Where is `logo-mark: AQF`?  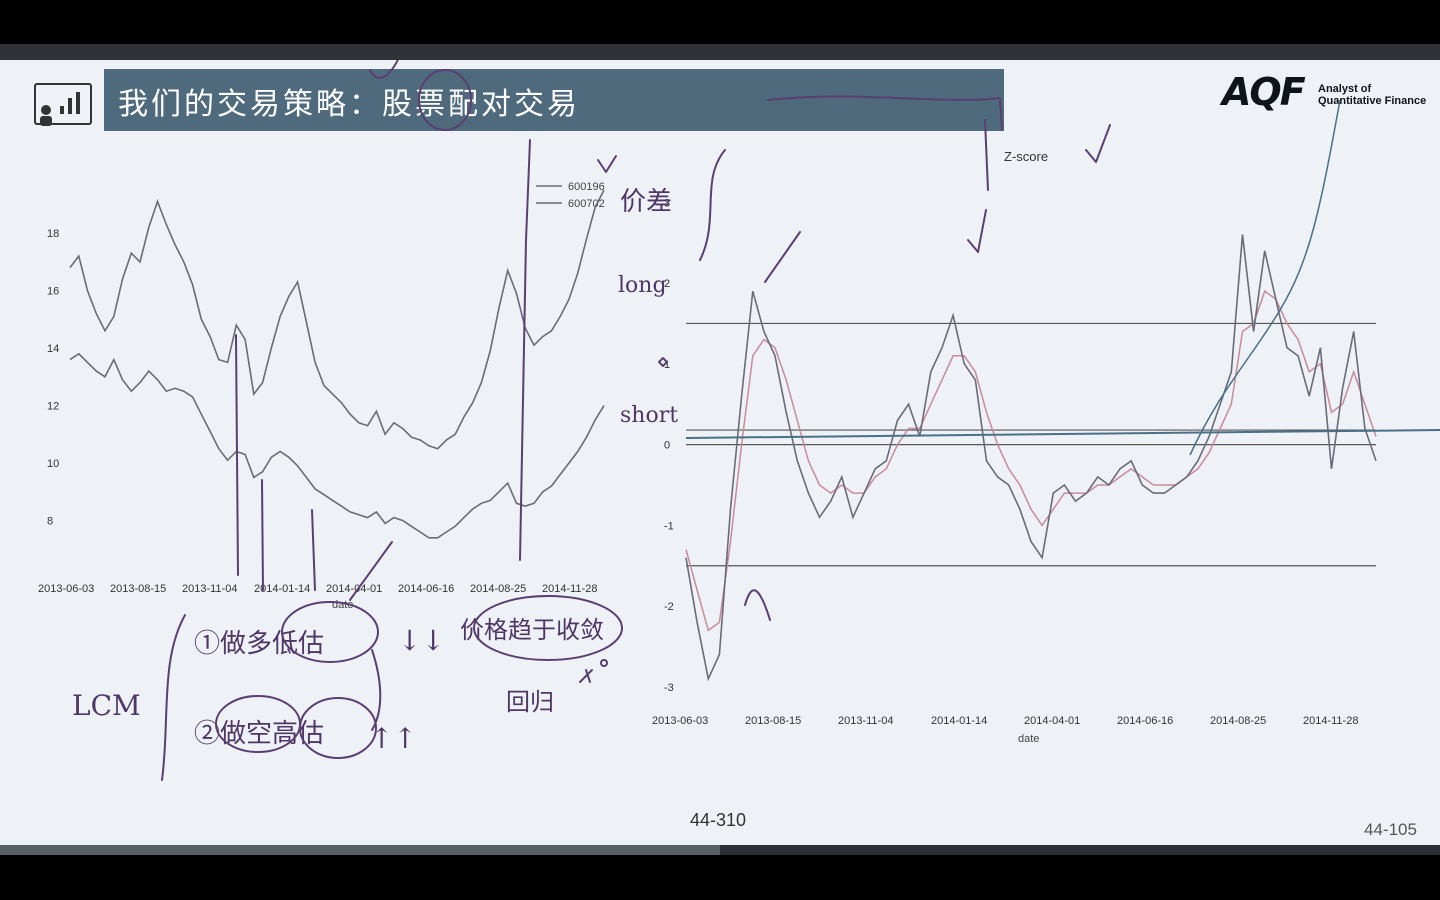 logo-mark: AQF is located at coordinates (1264, 92).